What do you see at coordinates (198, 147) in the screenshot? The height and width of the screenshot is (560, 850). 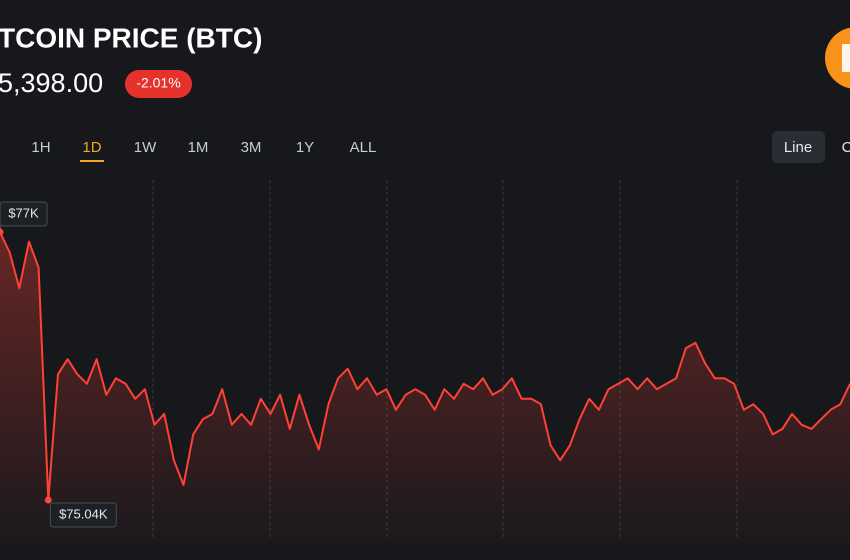 I see `timeframe: 1M` at bounding box center [198, 147].